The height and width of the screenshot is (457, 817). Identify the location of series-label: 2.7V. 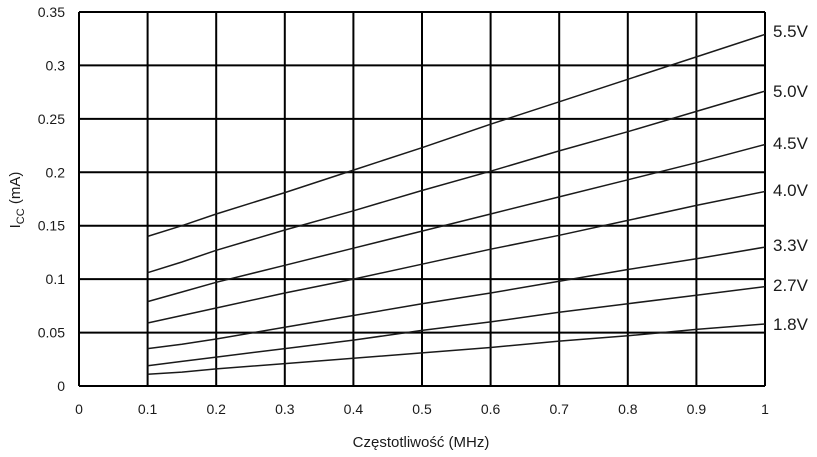
(791, 285).